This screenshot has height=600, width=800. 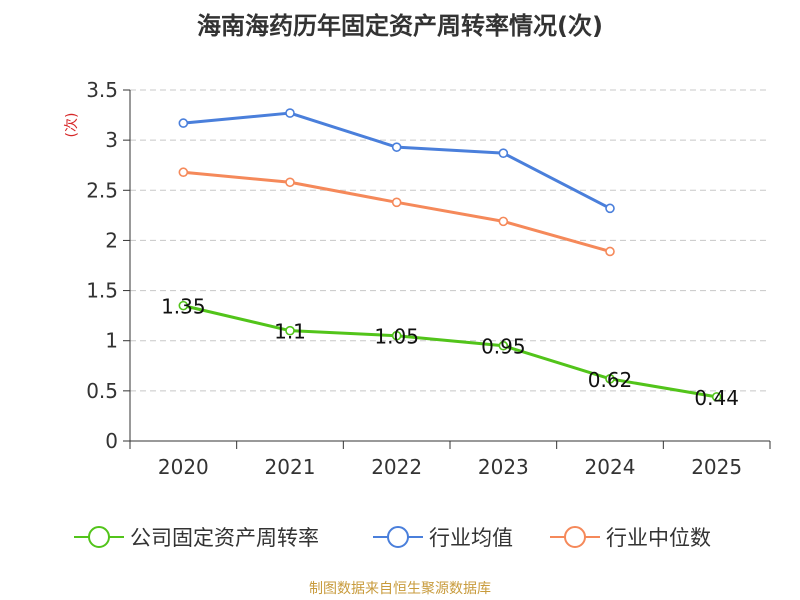 What do you see at coordinates (99, 537) in the screenshot?
I see `legend-marker-company` at bounding box center [99, 537].